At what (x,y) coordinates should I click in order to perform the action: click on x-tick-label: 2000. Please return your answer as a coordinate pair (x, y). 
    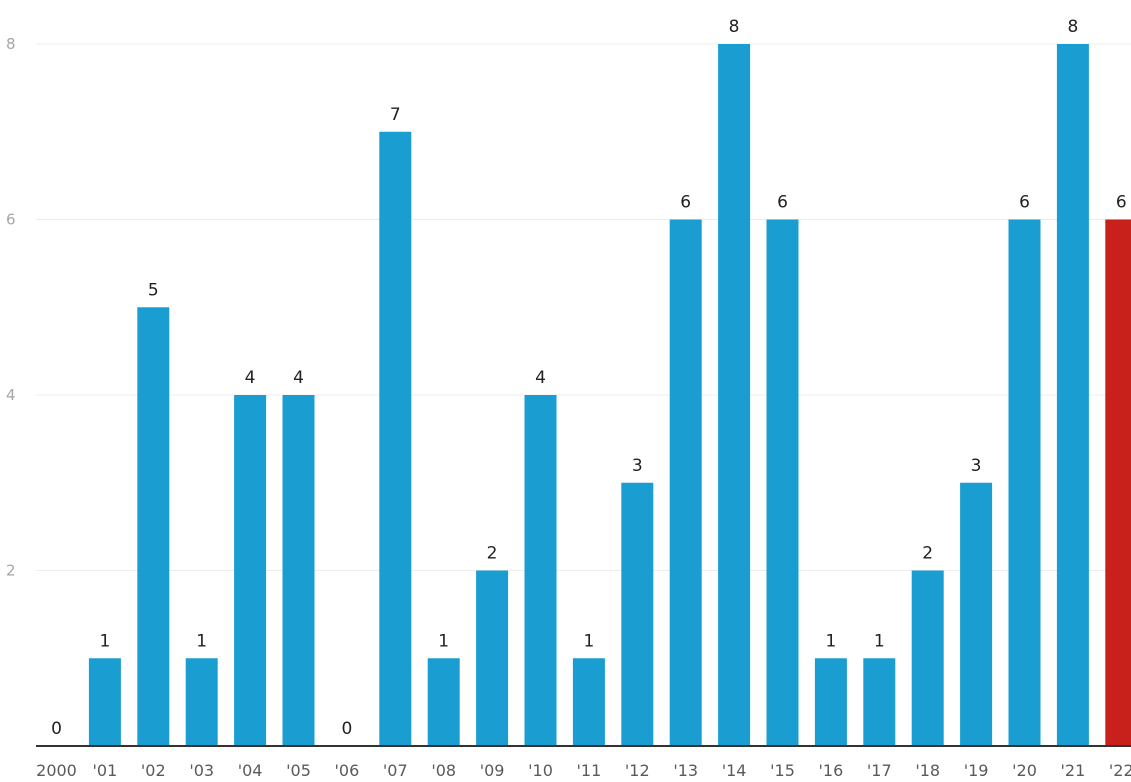
    Looking at the image, I should click on (56, 770).